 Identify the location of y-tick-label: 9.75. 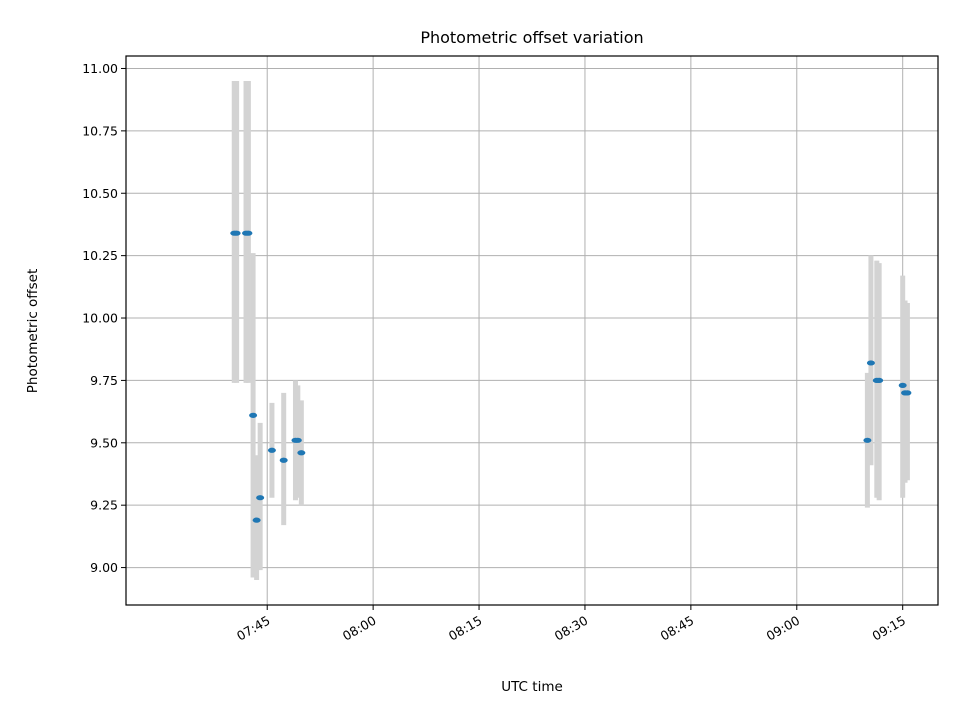
(104, 380).